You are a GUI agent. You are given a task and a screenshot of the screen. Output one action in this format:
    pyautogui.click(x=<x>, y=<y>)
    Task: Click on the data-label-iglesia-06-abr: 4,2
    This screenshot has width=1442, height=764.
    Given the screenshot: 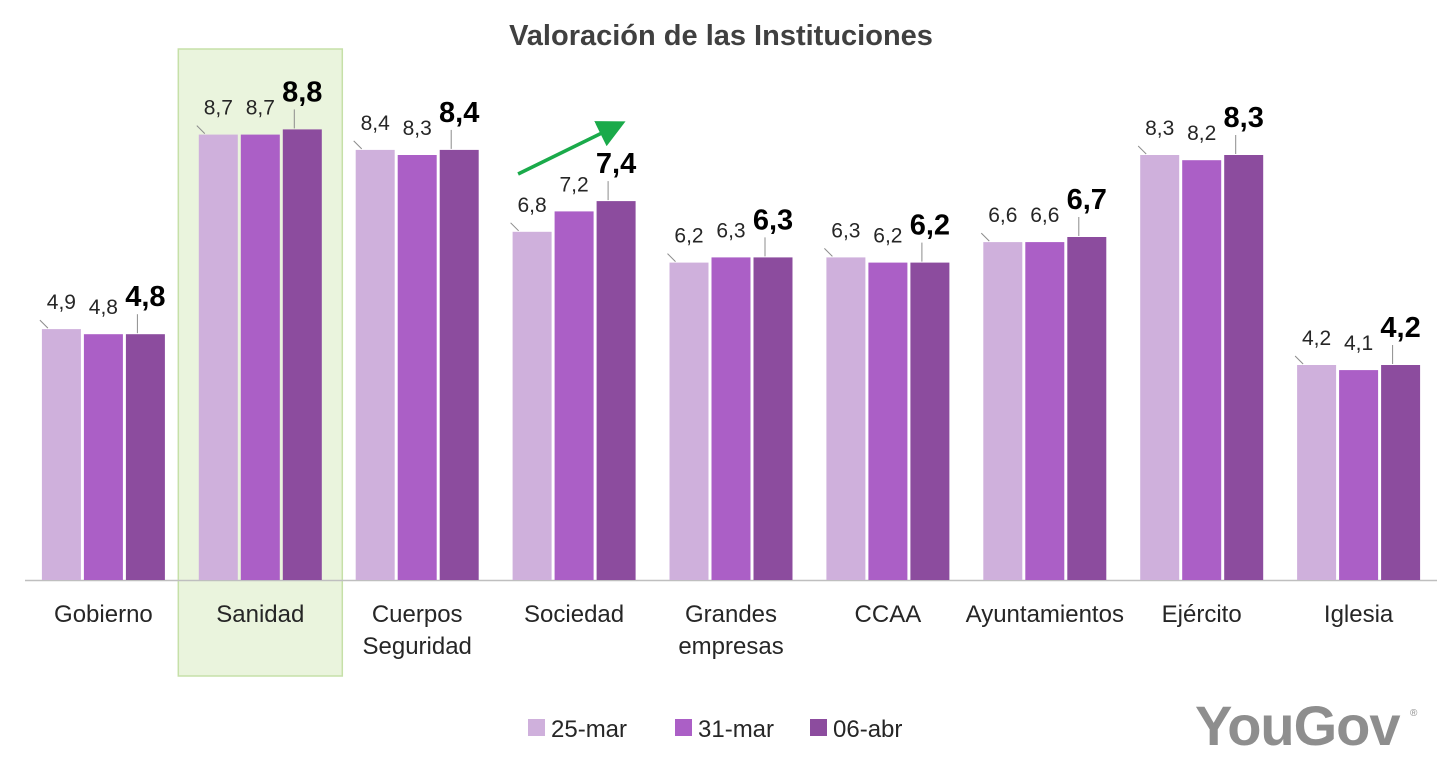 What is the action you would take?
    pyautogui.click(x=1400, y=328)
    